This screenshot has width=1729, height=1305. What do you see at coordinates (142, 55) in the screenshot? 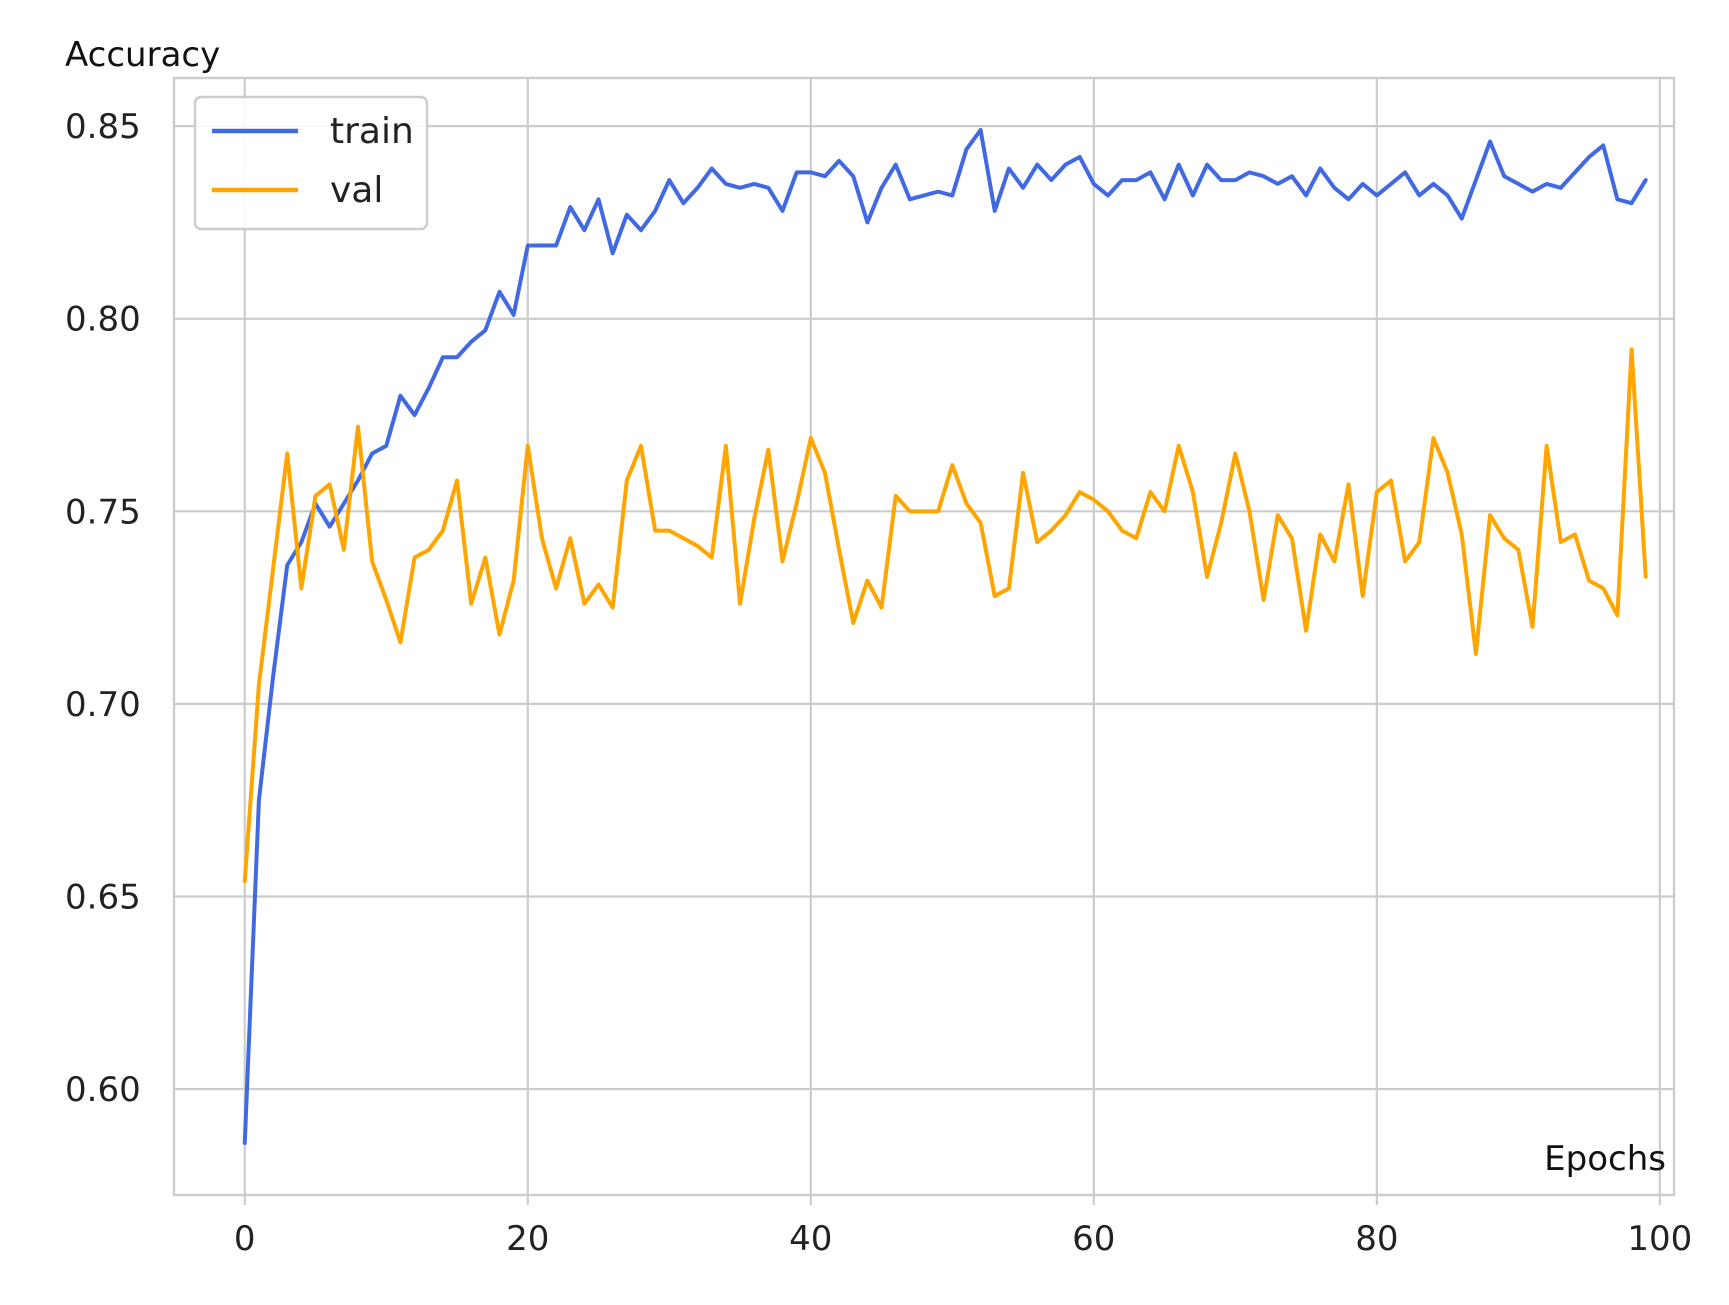
I see `y-axis-label: Accuracy` at bounding box center [142, 55].